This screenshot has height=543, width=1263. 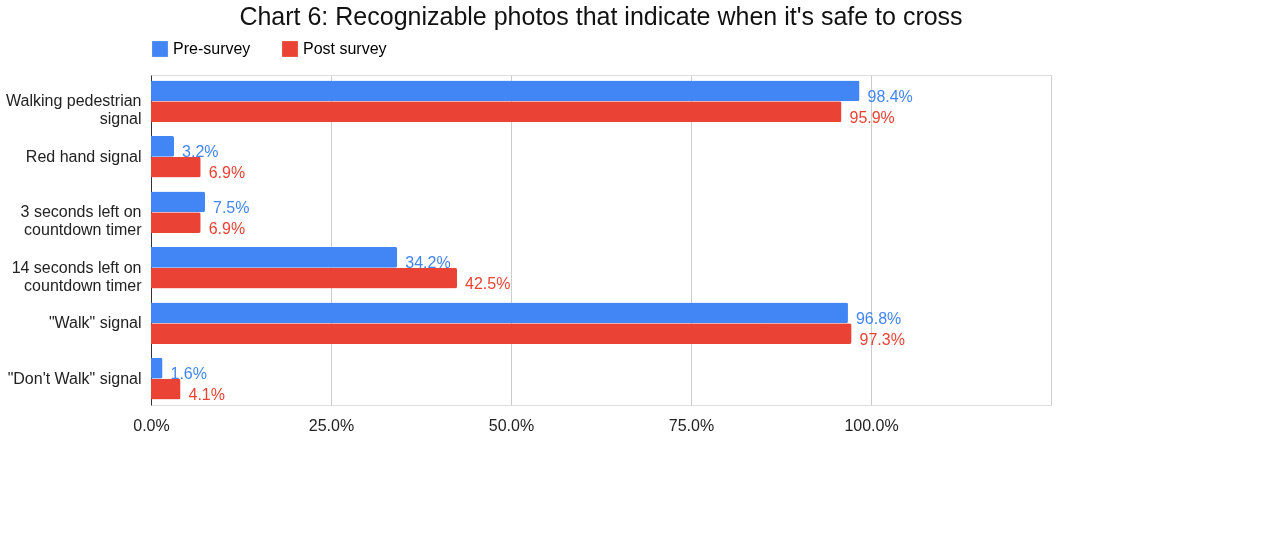 I want to click on x-tick-label: 50.0%, so click(x=511, y=425).